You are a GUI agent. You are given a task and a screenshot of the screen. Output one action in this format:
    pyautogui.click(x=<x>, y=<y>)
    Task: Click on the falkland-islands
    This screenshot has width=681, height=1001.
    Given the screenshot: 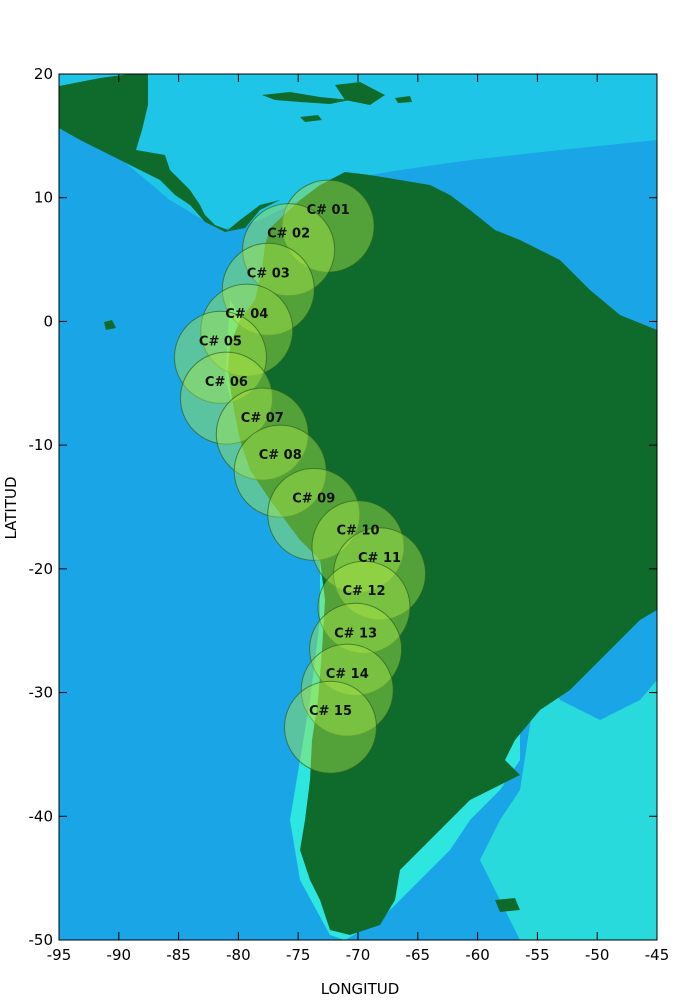 What is the action you would take?
    pyautogui.click(x=507, y=905)
    